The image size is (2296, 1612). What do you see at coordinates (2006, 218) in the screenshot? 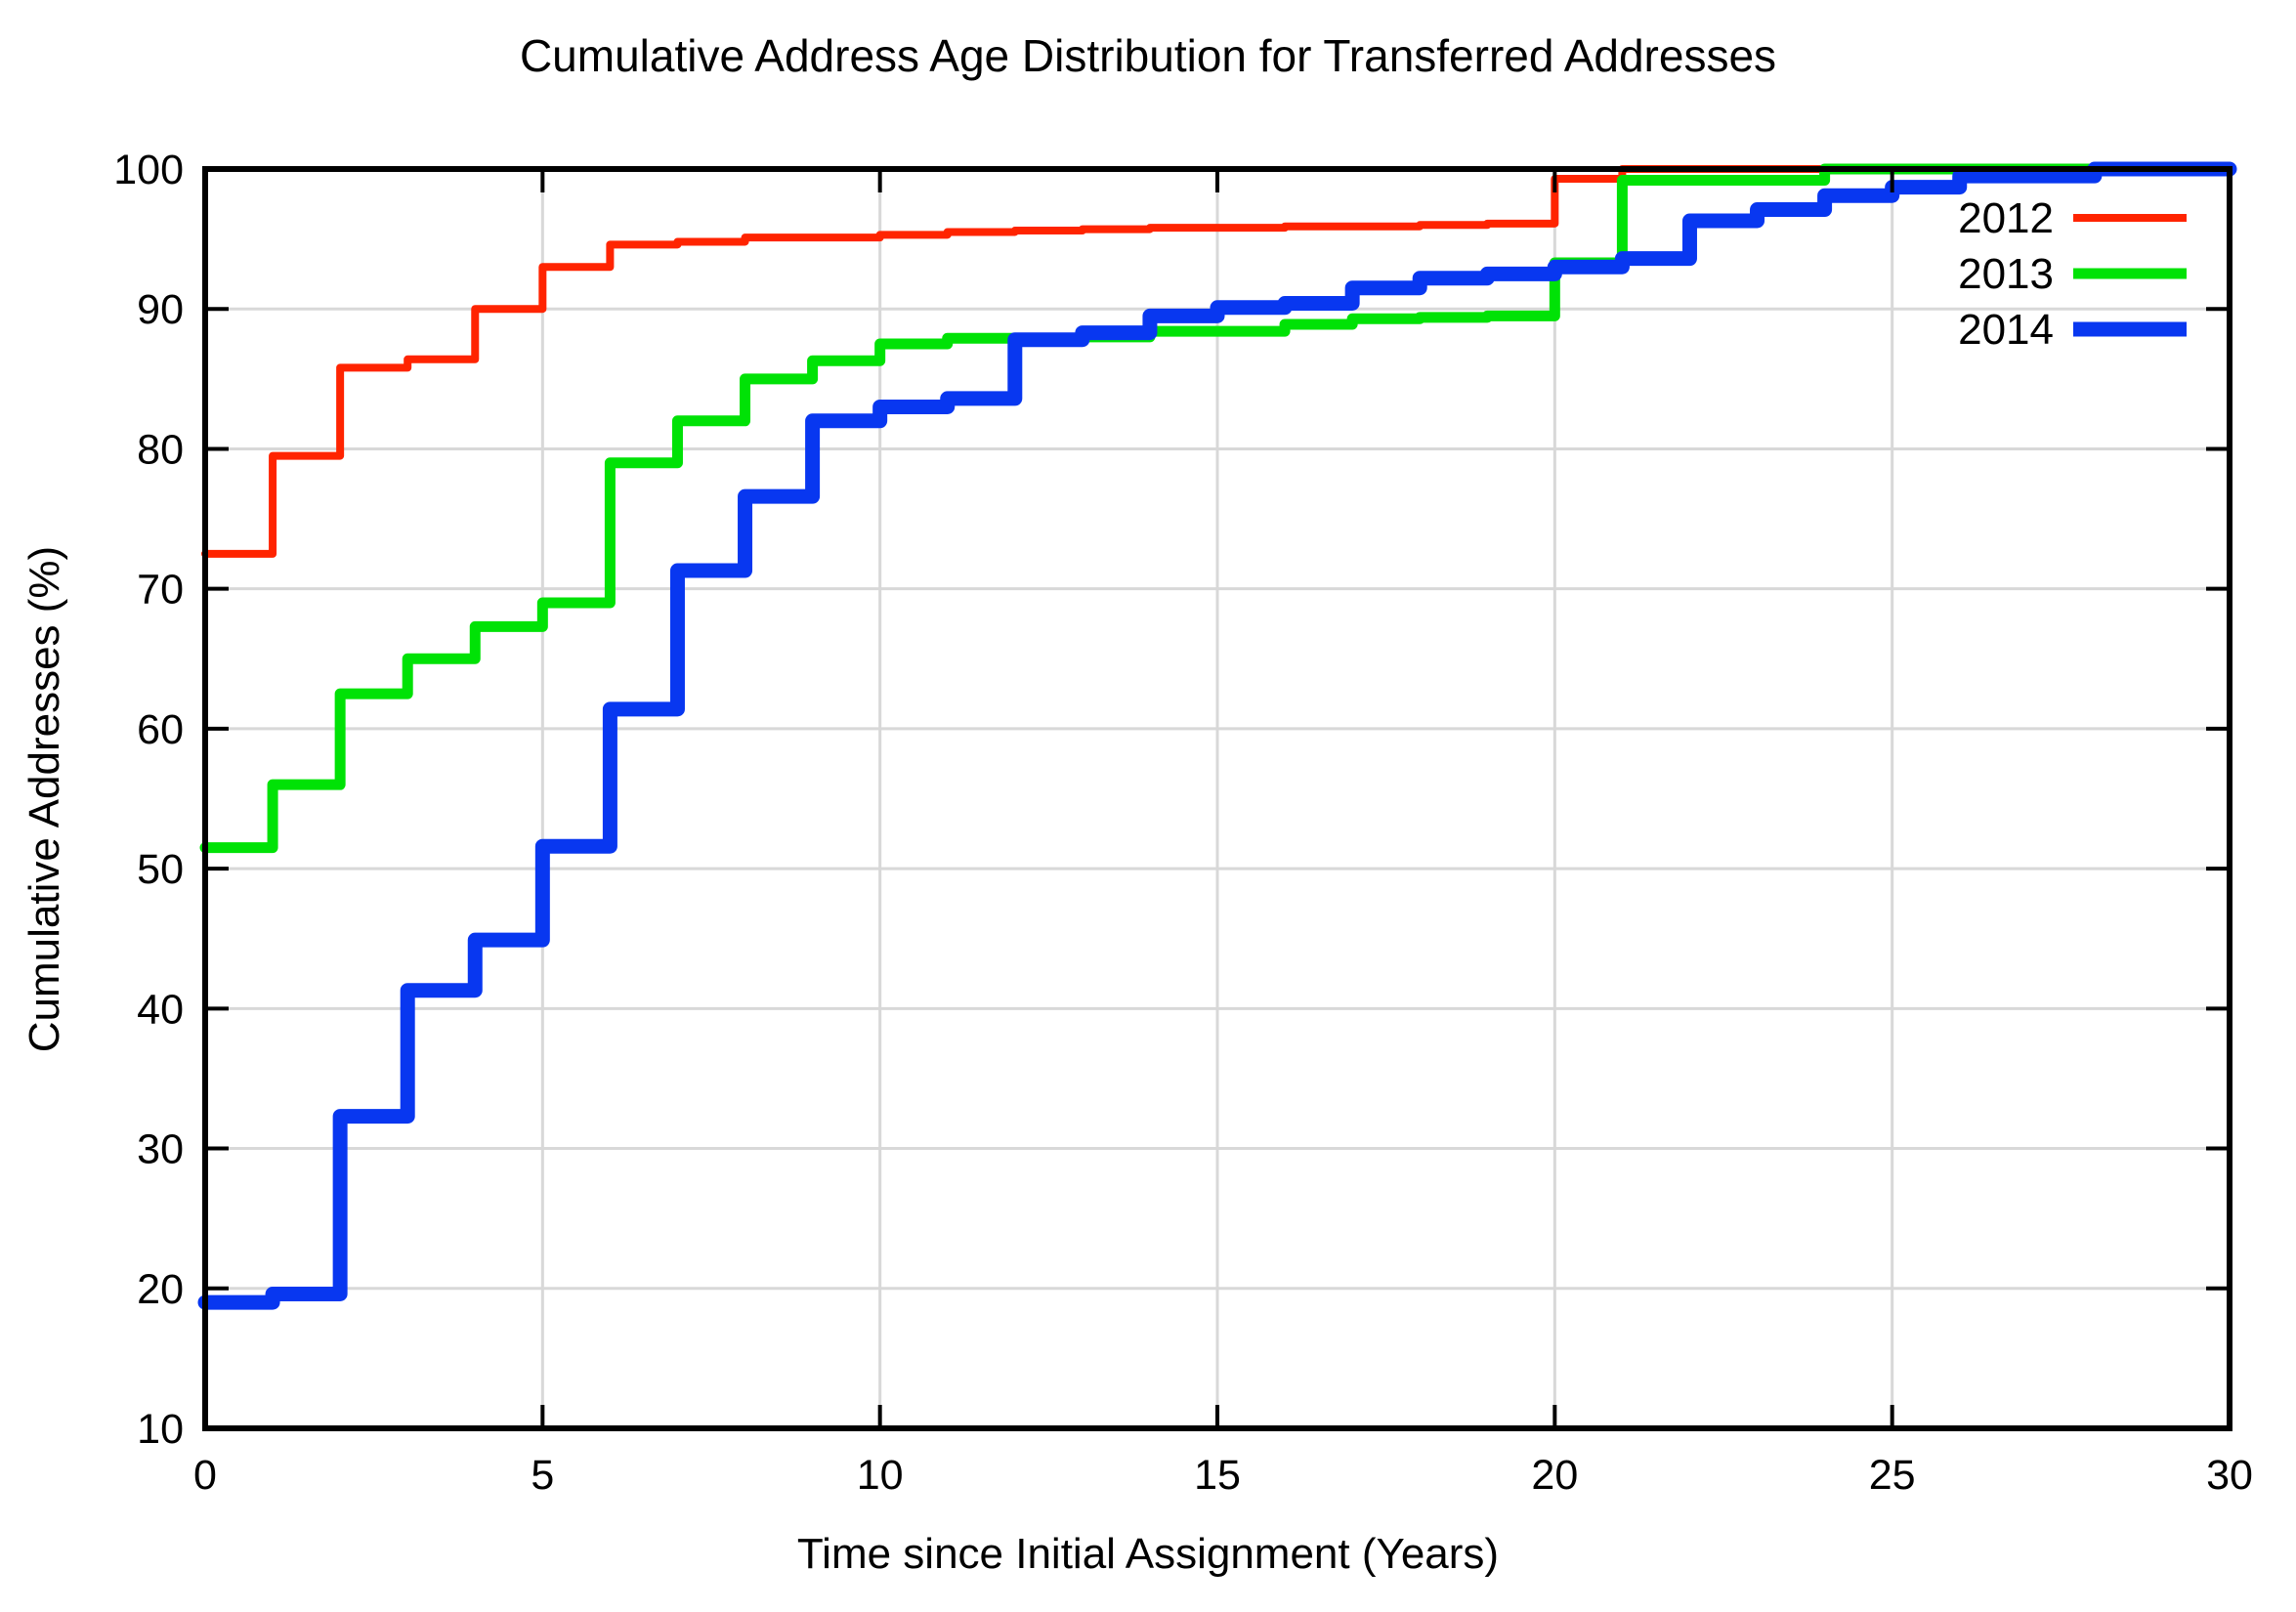
I see `legend-label-2012: 2012` at bounding box center [2006, 218].